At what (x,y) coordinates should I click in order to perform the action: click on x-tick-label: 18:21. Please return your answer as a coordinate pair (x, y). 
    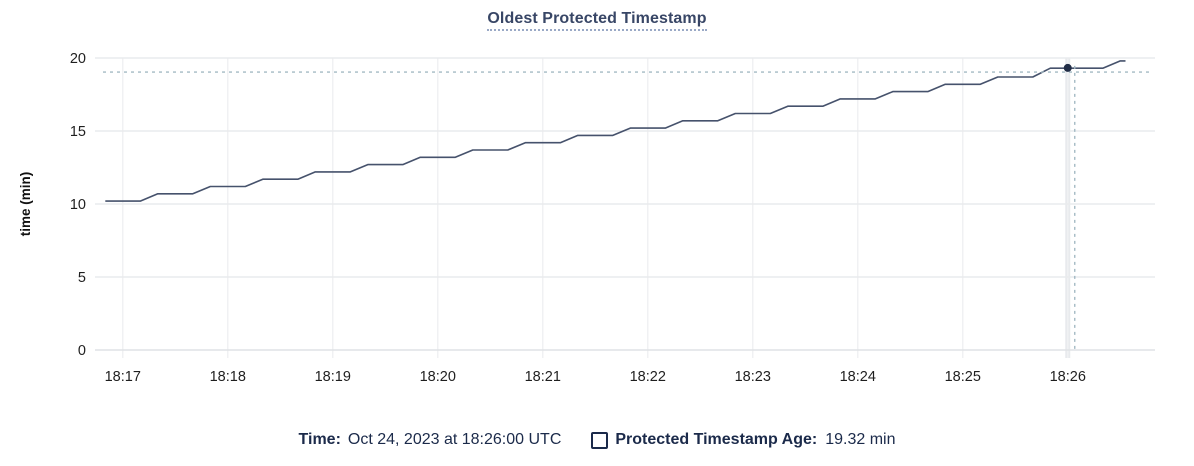
    Looking at the image, I should click on (543, 377).